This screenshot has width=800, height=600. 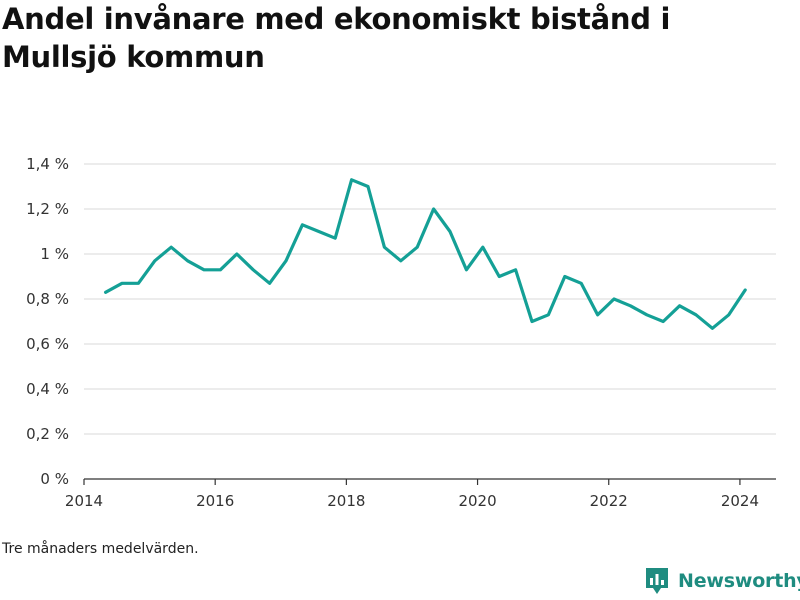 I want to click on y-tick-label: 1,4 %, so click(x=47, y=164).